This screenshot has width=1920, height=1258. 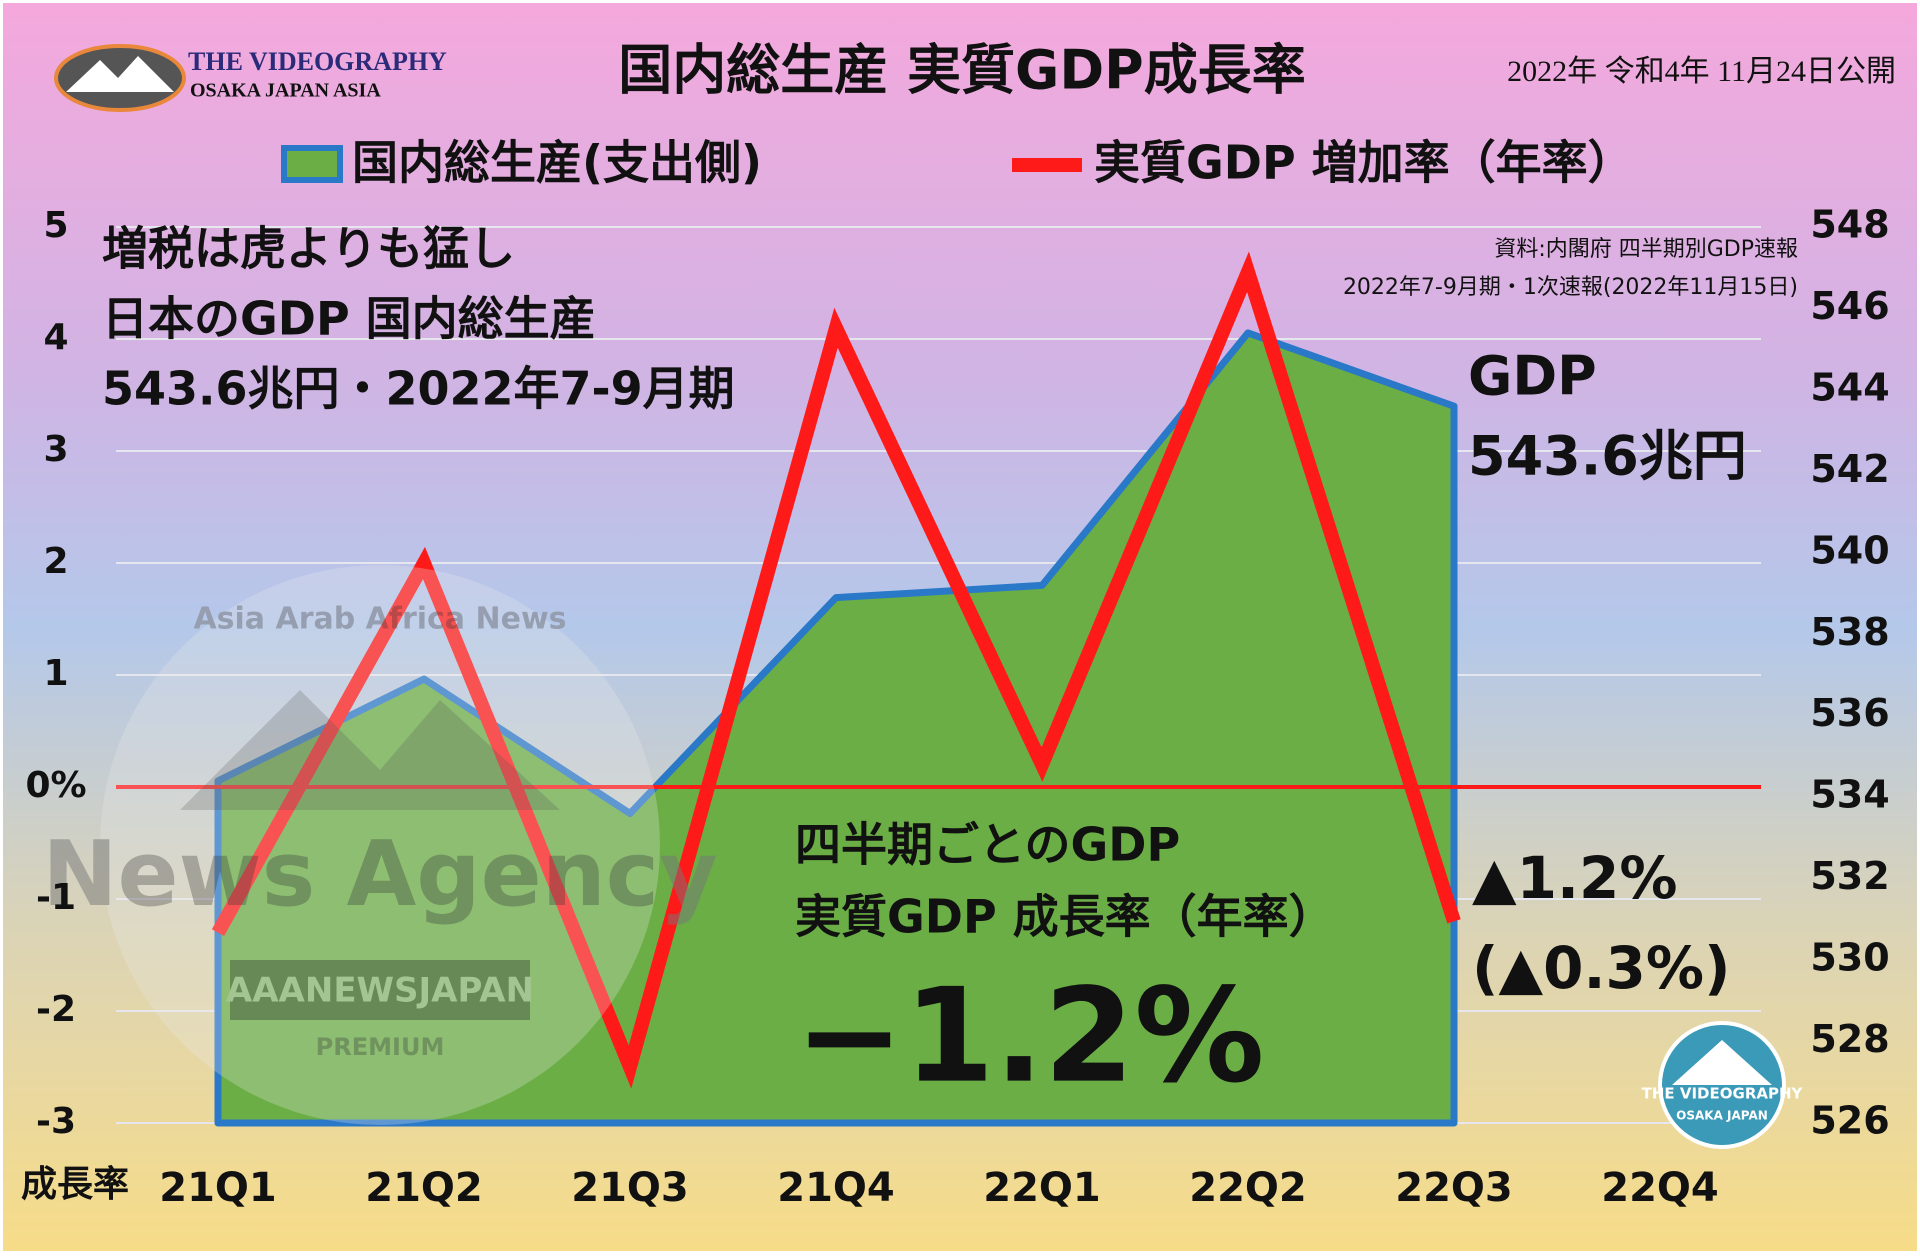 I want to click on watermark-banner: AAANEWSJAPAN, so click(x=380, y=991).